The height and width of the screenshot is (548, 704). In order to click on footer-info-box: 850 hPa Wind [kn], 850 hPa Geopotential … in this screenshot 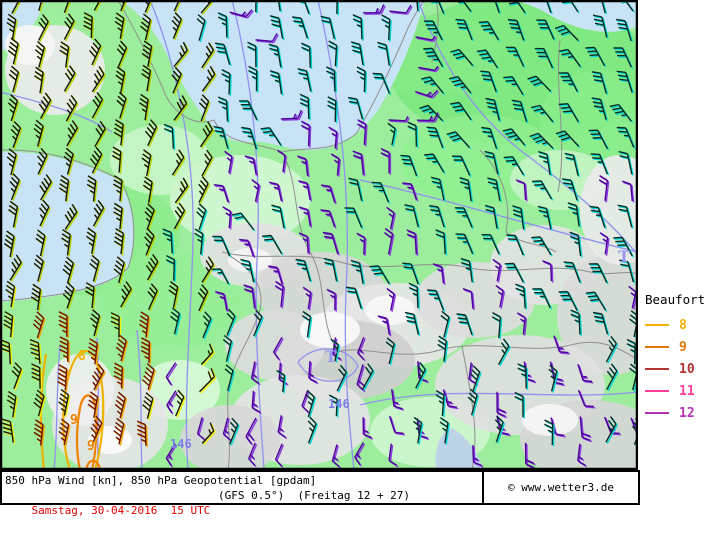, I will do `click(242, 493)`.